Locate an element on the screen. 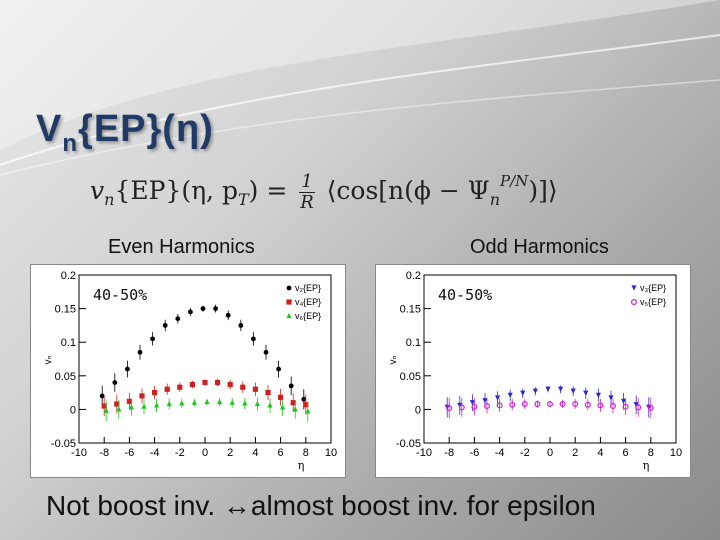 The height and width of the screenshot is (540, 720). x-tick-label: 2 is located at coordinates (575, 453).